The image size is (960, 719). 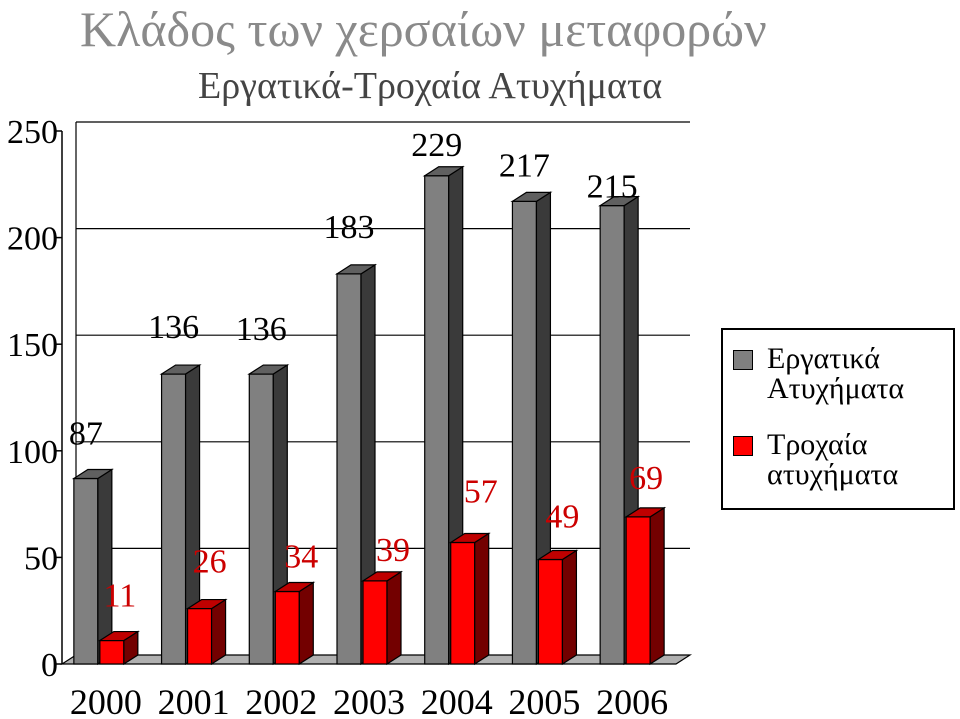 I want to click on chart-title: Κλάδος των χερσαίων μεταφορών, so click(x=423, y=29).